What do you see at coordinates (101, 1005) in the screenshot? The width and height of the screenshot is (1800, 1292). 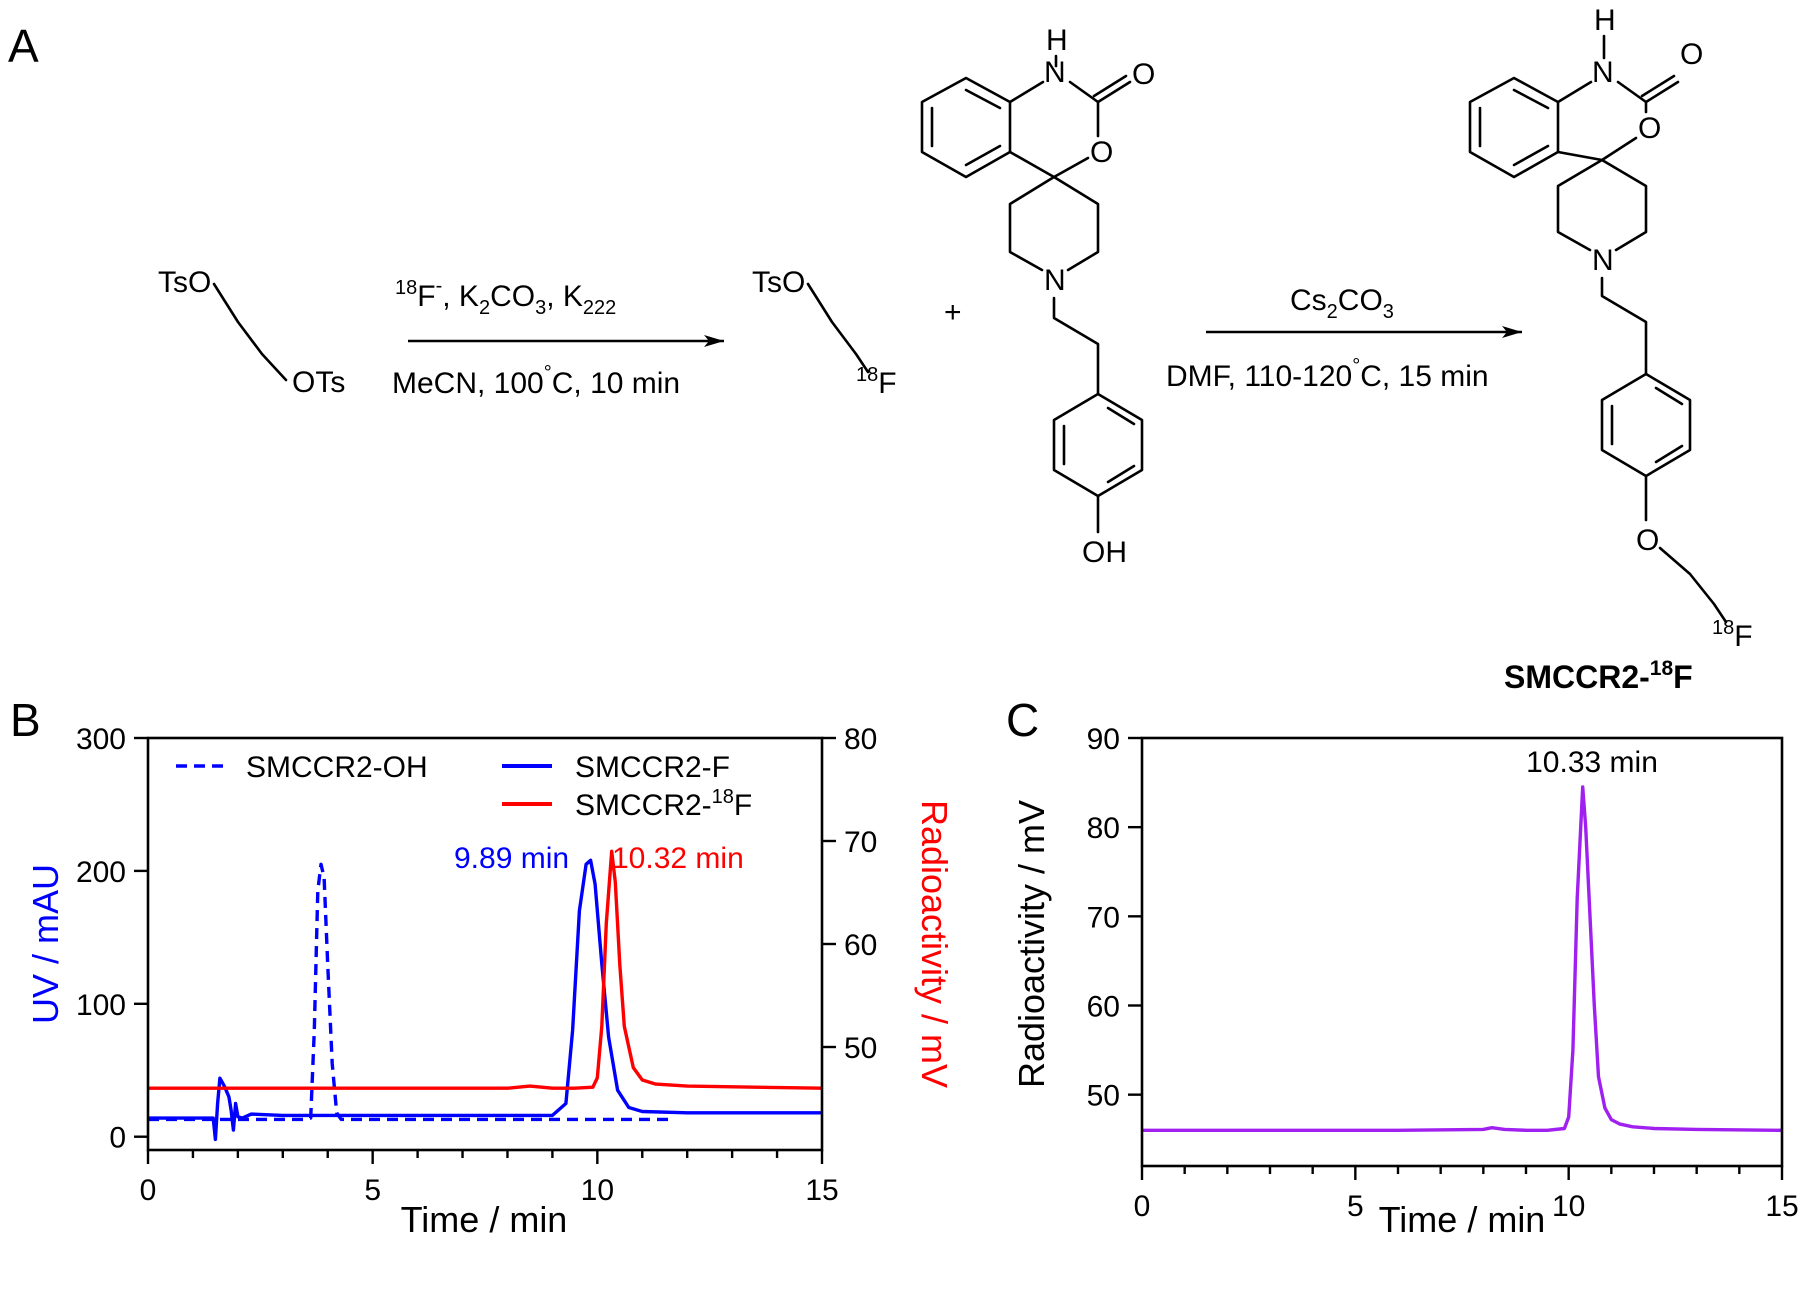 I see `chart-b-ytick-label: 100` at bounding box center [101, 1005].